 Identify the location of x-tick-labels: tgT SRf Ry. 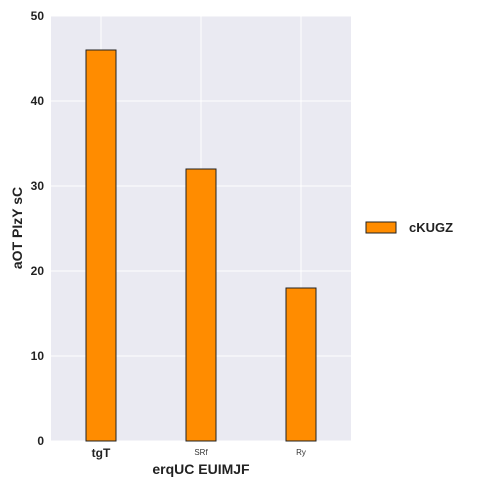
(199, 453).